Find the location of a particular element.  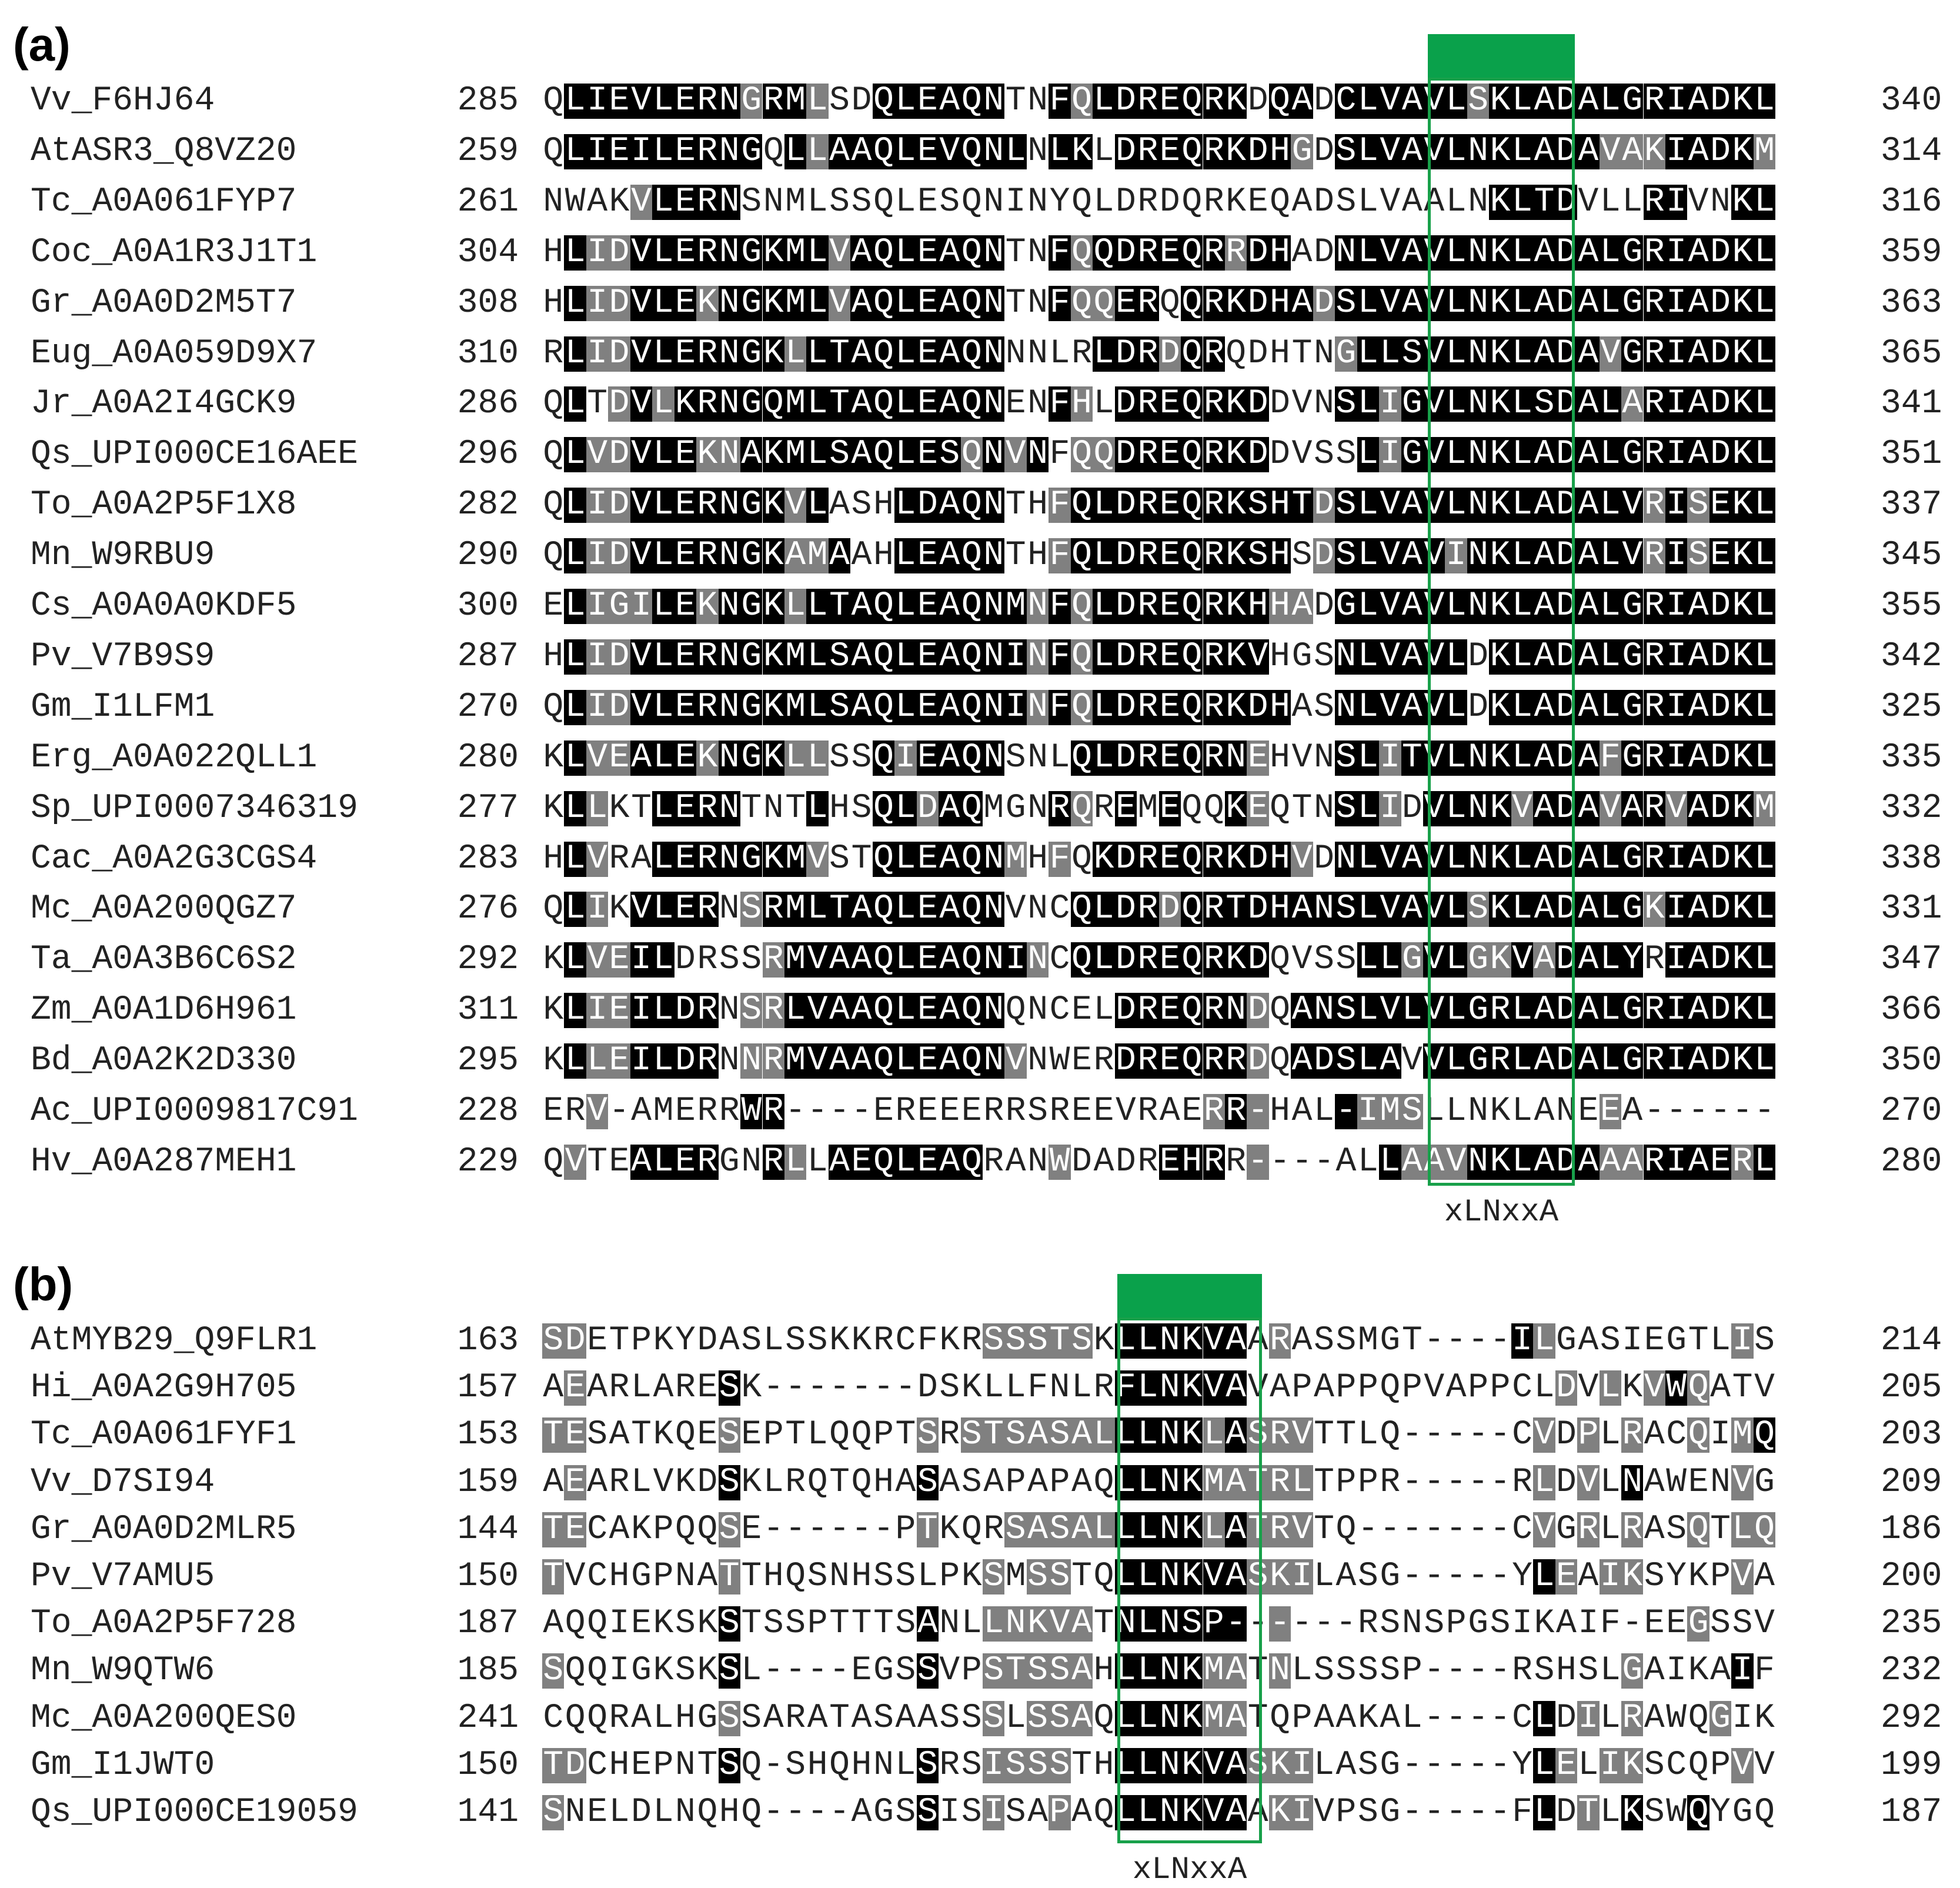

sequence-start-position: 296 is located at coordinates (488, 455).